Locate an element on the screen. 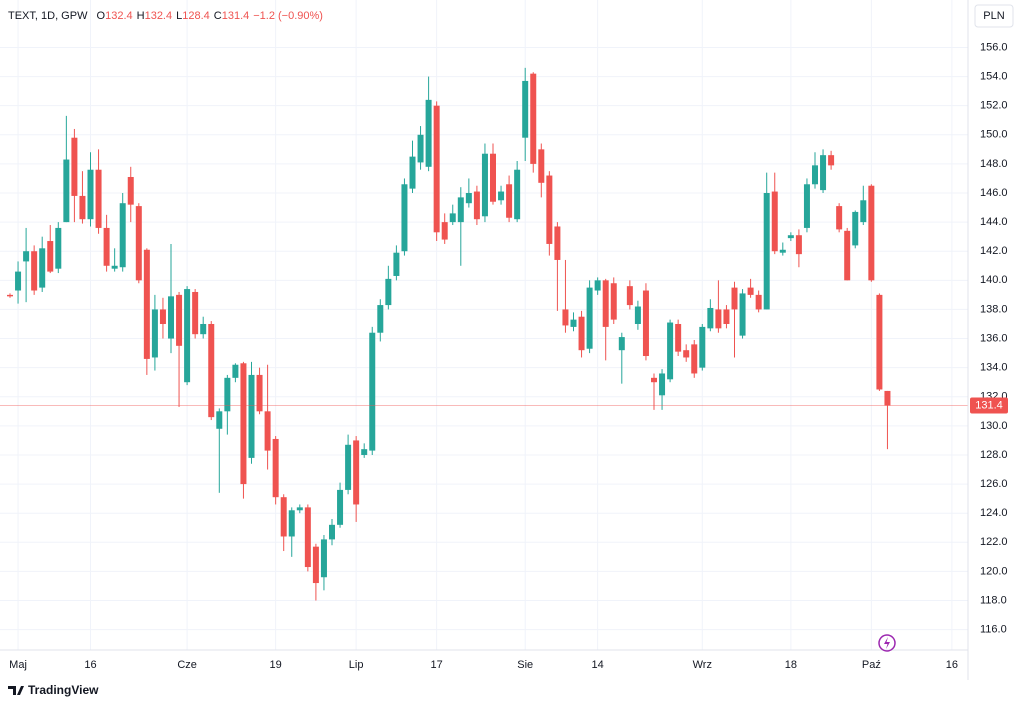 This screenshot has height=707, width=1024. ohlc-label: O is located at coordinates (101, 16).